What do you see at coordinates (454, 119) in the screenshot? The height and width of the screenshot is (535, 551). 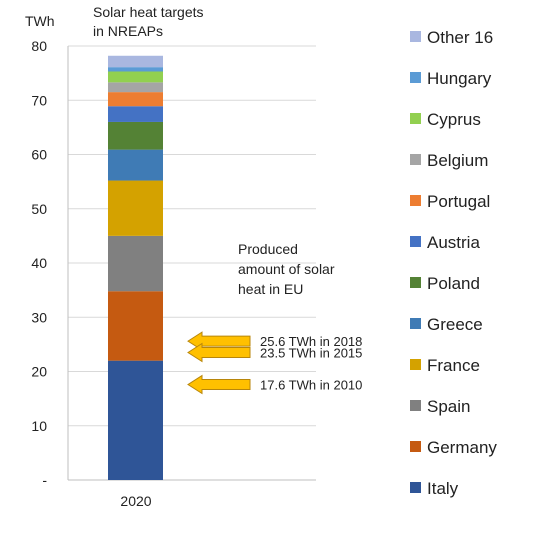 I see `legend-label: Cyprus` at bounding box center [454, 119].